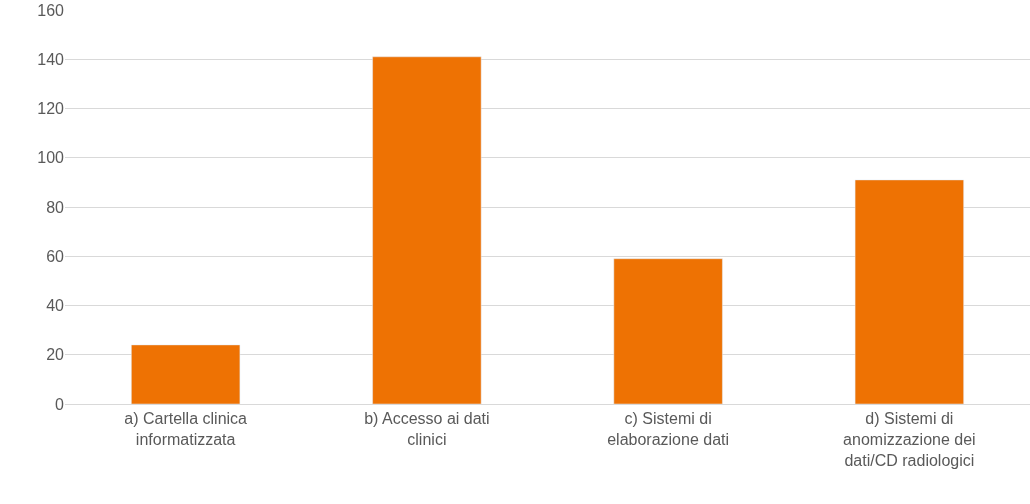  What do you see at coordinates (427, 429) in the screenshot?
I see `x-tick-label: b) Accesso ai dati clinici` at bounding box center [427, 429].